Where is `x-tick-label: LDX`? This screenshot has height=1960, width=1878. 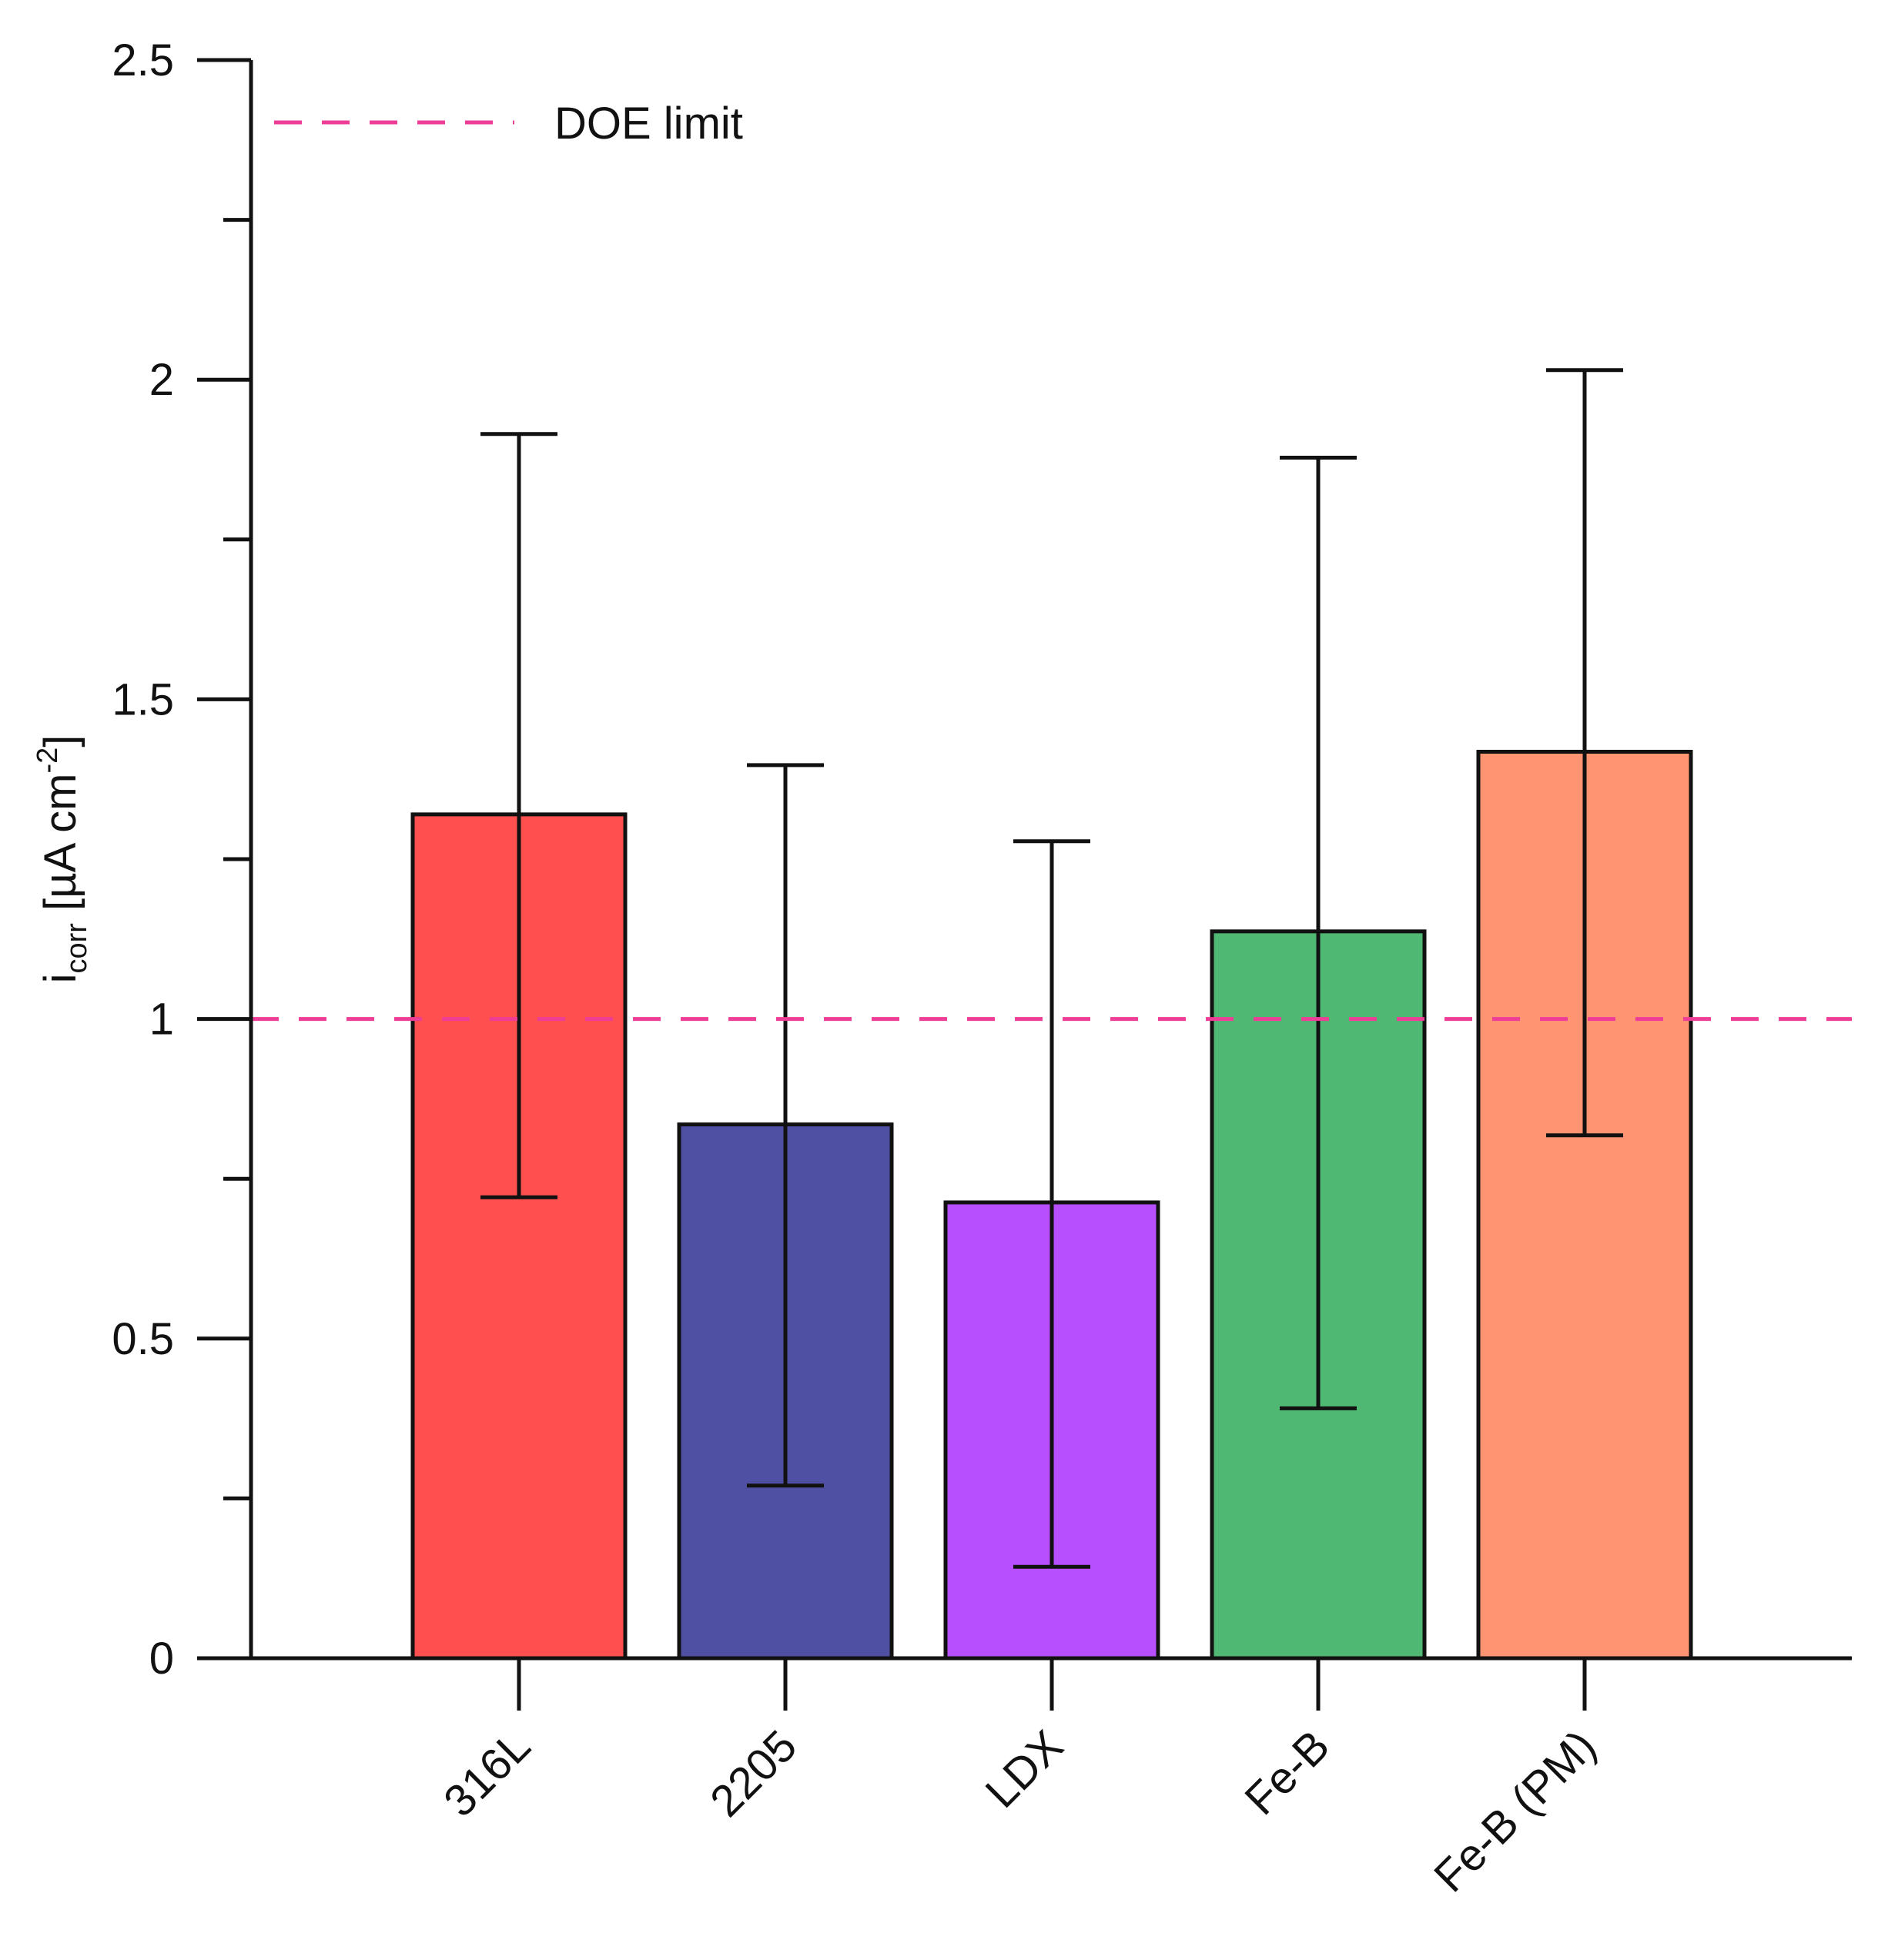
x-tick-label: LDX is located at coordinates (1024, 1769).